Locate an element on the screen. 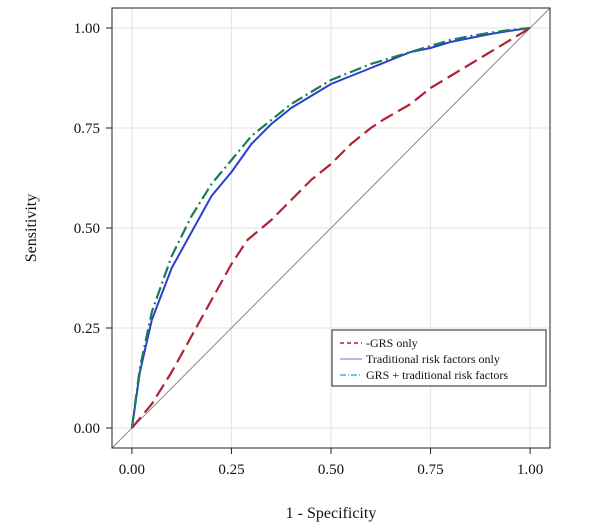 Image resolution: width=600 pixels, height=530 pixels. x-tick-label: 0.75 is located at coordinates (430, 470).